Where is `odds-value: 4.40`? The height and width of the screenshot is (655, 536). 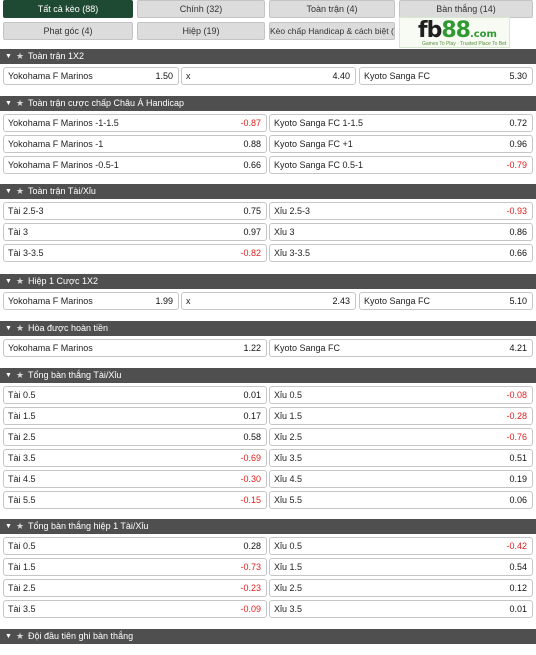
odds-value: 4.40 is located at coordinates (341, 76).